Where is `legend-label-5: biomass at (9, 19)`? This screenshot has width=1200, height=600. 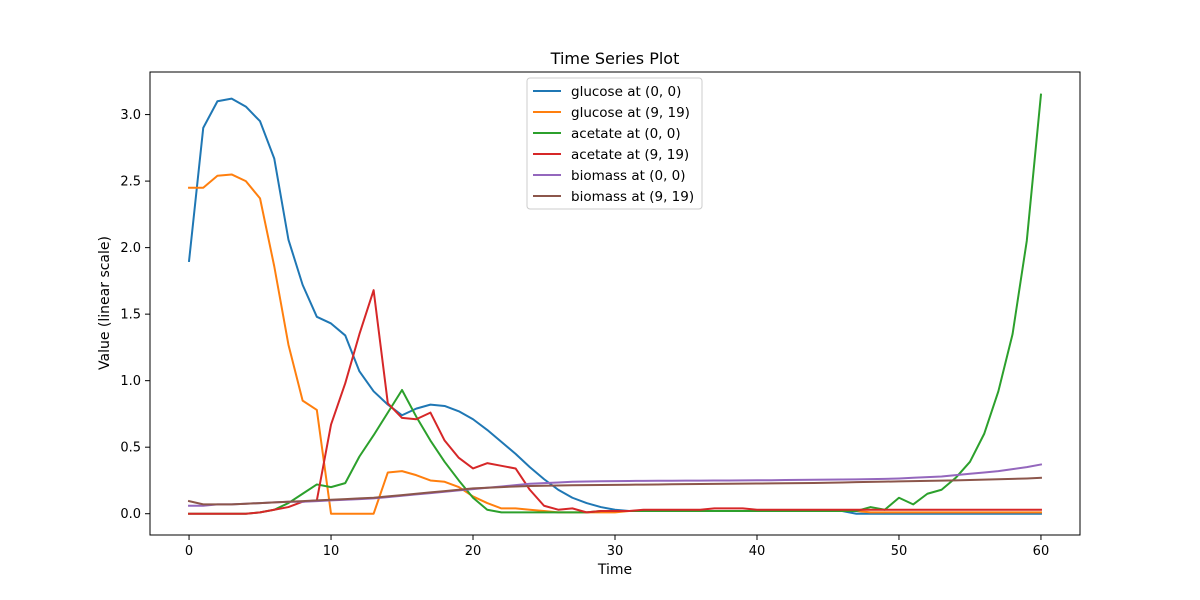
legend-label-5: biomass at (9, 19) is located at coordinates (632, 197).